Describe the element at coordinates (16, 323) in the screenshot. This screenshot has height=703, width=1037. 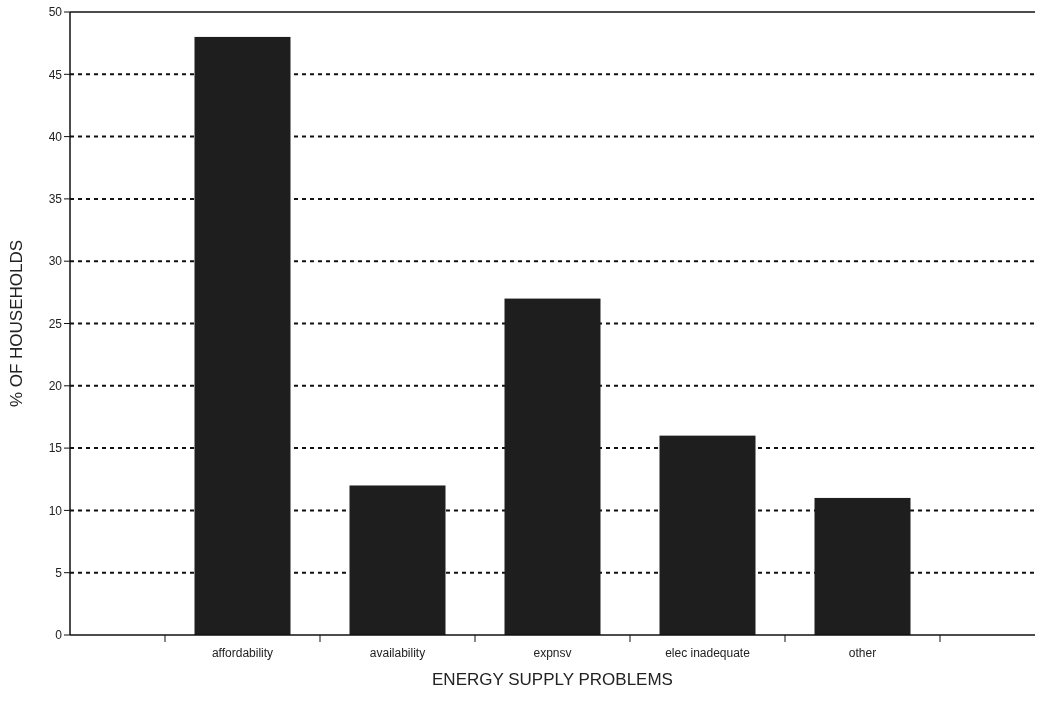
I see `y-axis-title: % OF HOUSEHOLDS` at that location.